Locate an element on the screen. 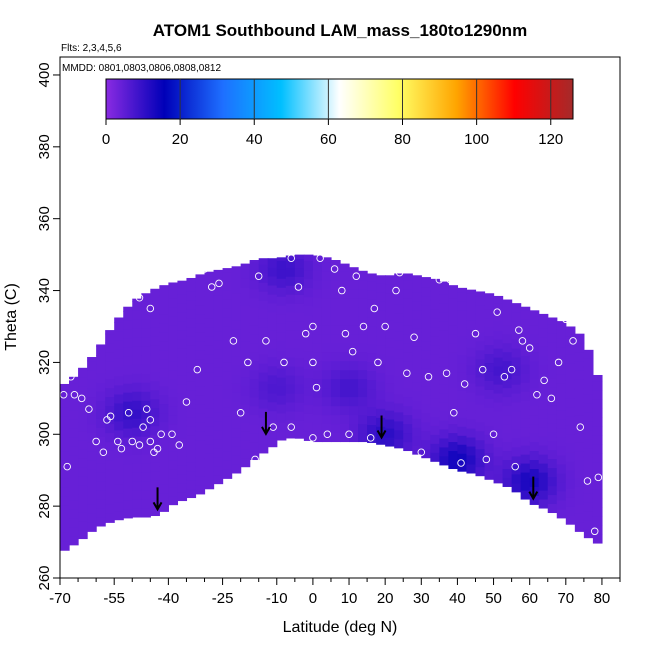 The image size is (650, 650). x-tick-label: 10 is located at coordinates (349, 598).